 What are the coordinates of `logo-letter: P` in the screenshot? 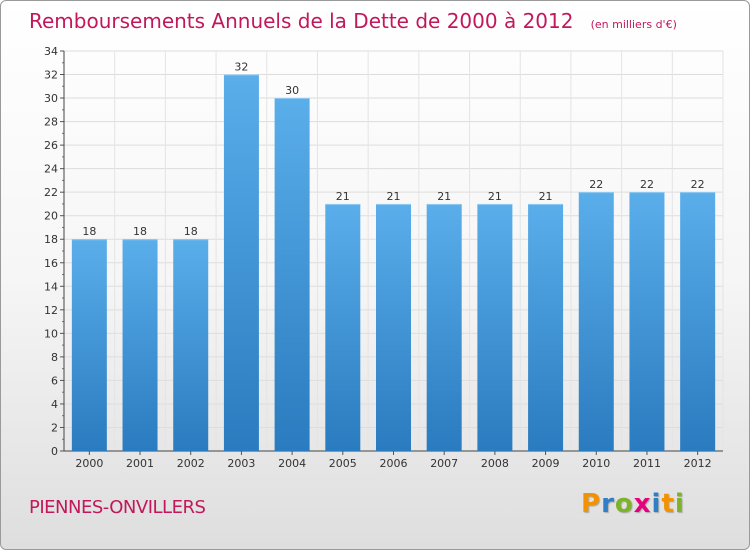 It's located at (591, 504).